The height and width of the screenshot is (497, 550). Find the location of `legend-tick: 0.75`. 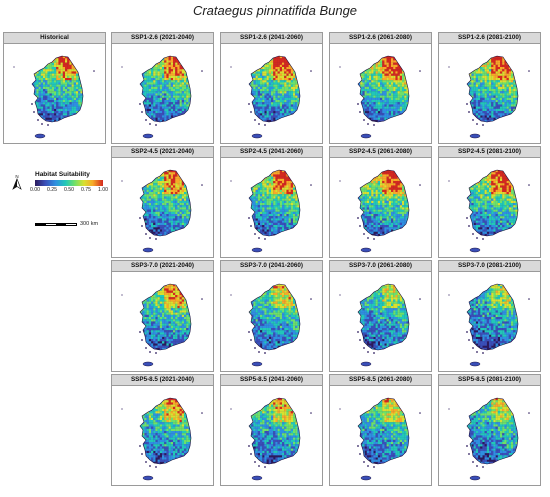

legend-tick: 0.75 is located at coordinates (86, 190).